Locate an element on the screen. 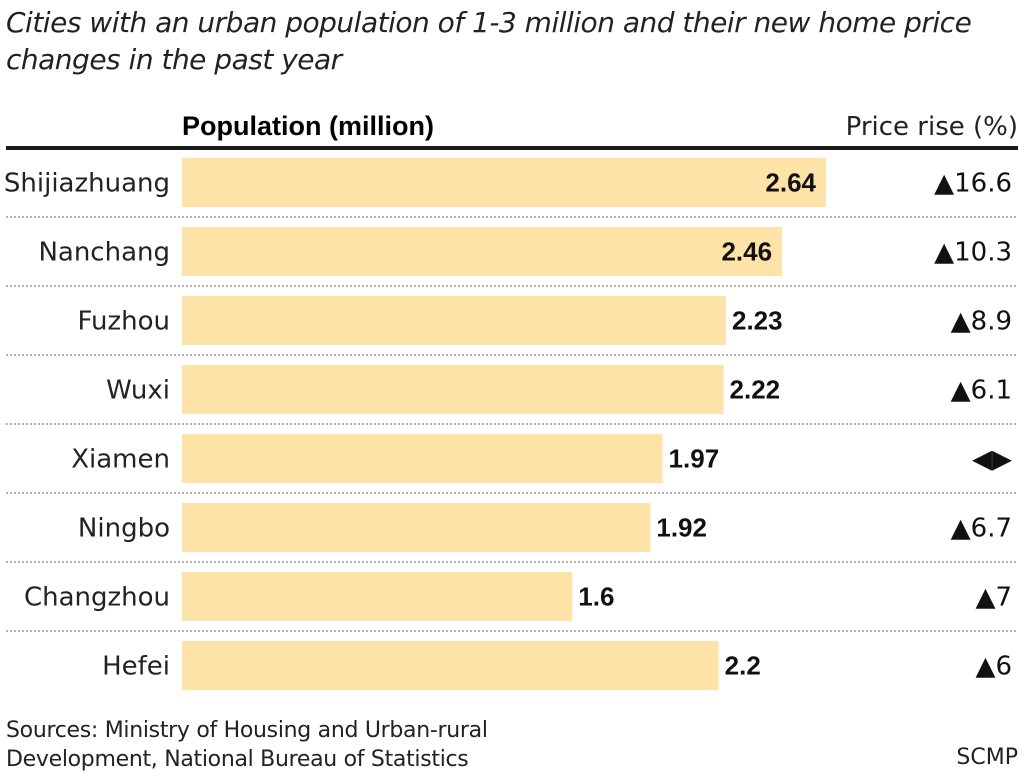  category-label: Ningbo is located at coordinates (124, 529).